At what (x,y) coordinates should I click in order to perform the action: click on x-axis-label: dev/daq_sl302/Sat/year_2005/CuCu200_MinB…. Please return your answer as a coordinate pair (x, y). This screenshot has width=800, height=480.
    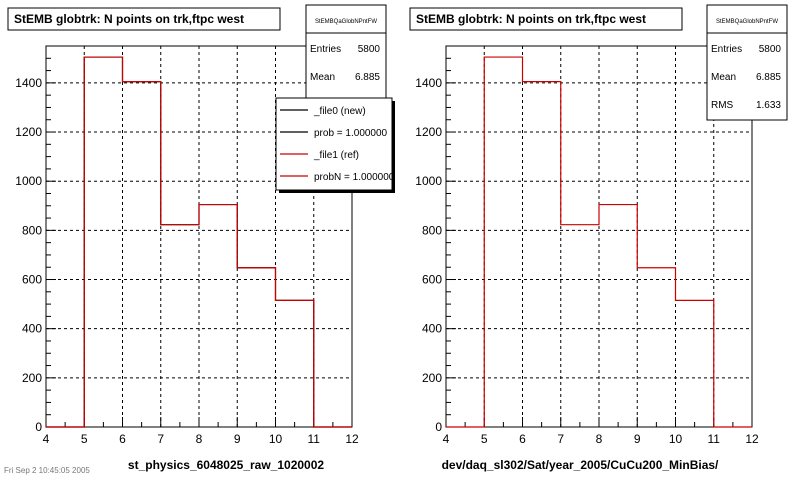
    Looking at the image, I should click on (580, 465).